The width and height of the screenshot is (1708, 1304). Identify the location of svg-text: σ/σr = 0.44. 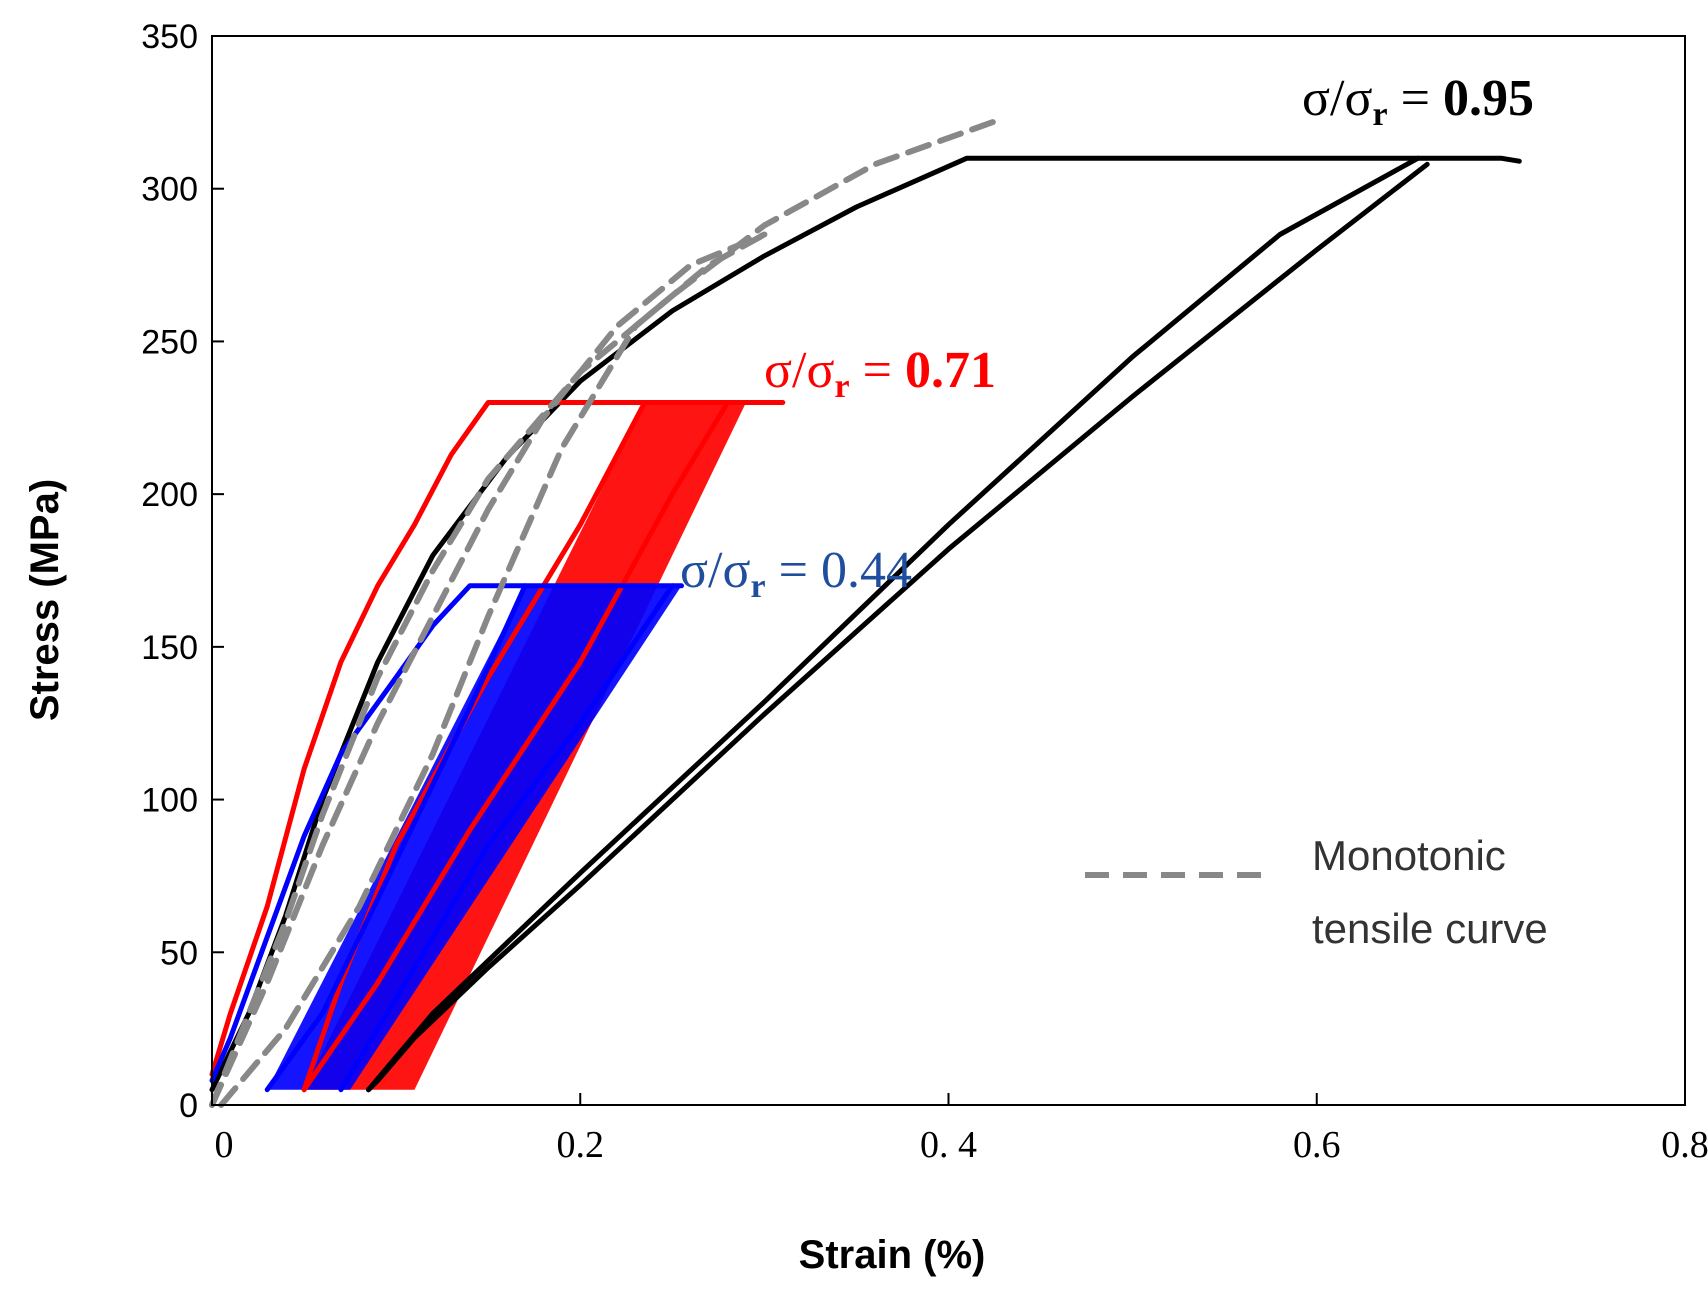
(796, 573).